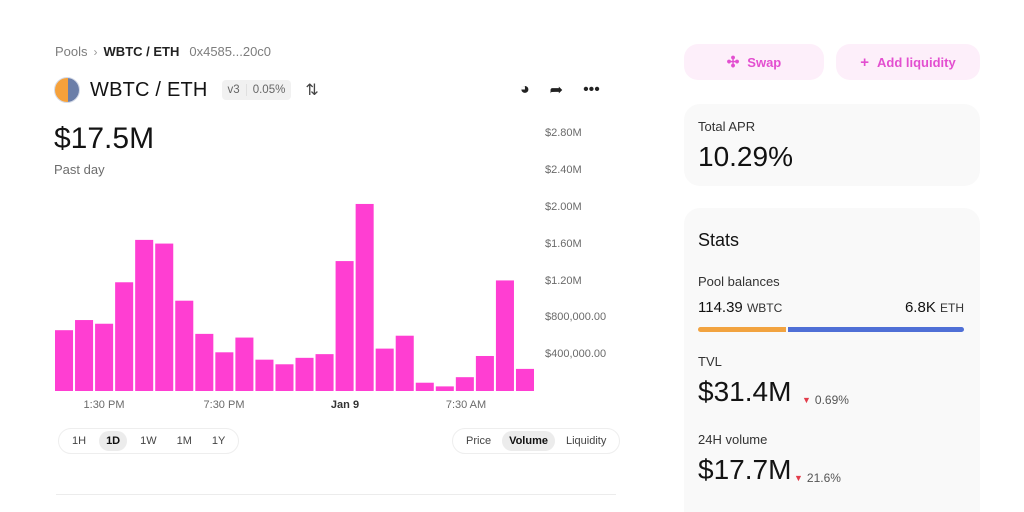 The width and height of the screenshot is (1024, 512). I want to click on y-tick-label: $1.60M, so click(563, 244).